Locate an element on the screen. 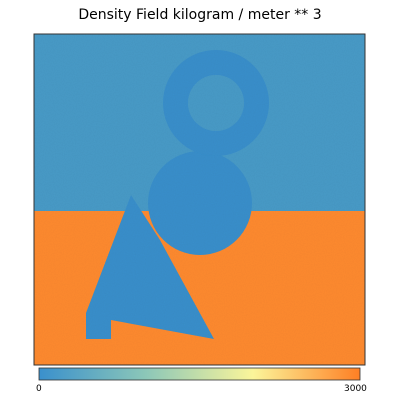  triangle-inclusion is located at coordinates (150, 267).